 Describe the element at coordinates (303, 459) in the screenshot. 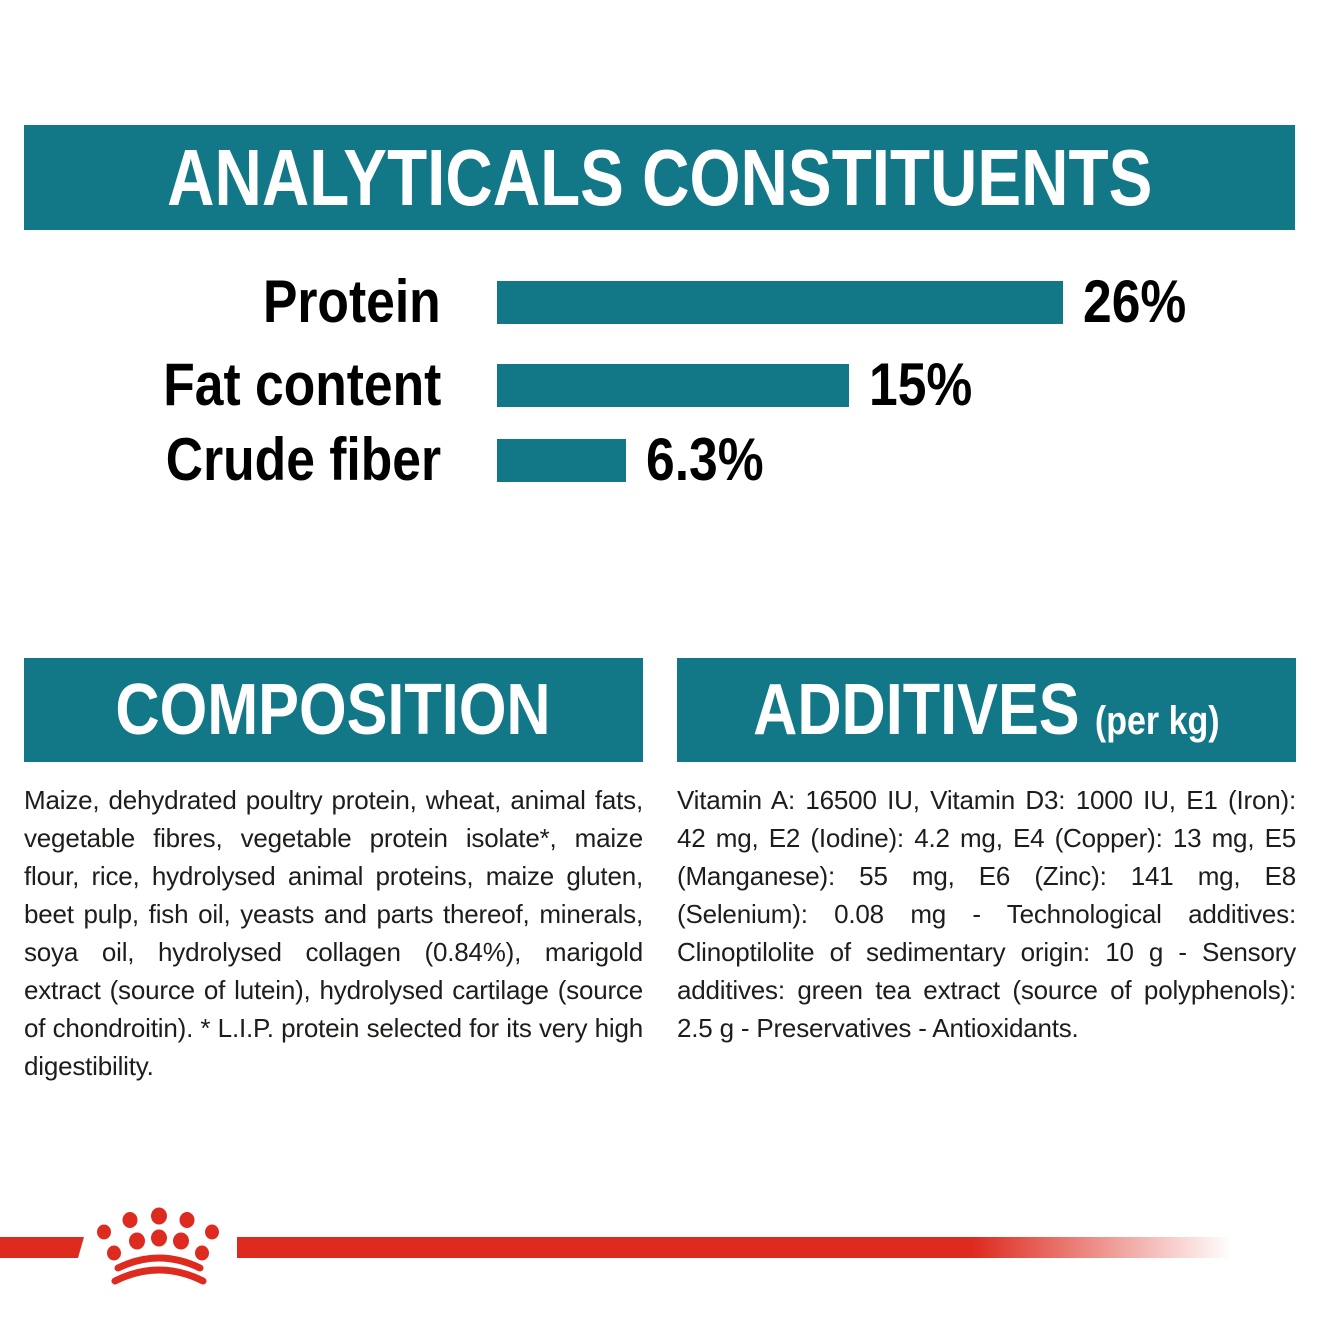

I see `chart-label-crude-fiber: Crude fiber` at that location.